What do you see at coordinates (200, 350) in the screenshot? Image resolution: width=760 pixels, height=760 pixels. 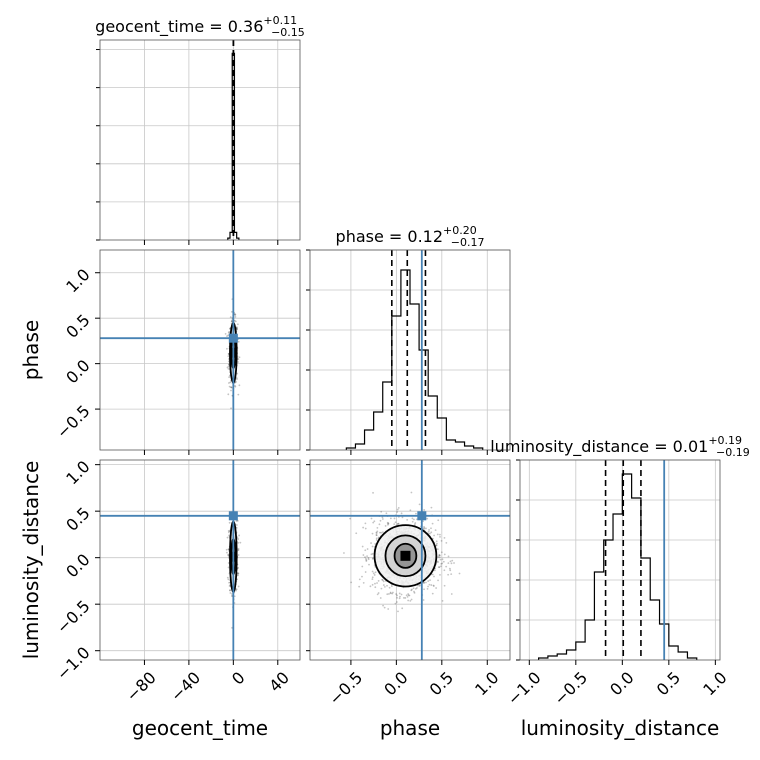 I see `phase-vs-geocent_time-points` at bounding box center [200, 350].